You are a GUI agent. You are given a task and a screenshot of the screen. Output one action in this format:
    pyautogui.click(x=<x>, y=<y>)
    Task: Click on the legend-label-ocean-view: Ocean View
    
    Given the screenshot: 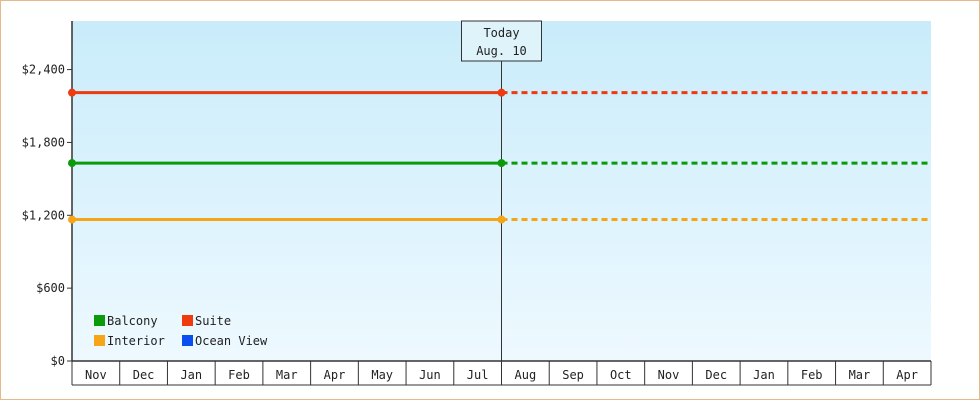 What is the action you would take?
    pyautogui.click(x=231, y=341)
    